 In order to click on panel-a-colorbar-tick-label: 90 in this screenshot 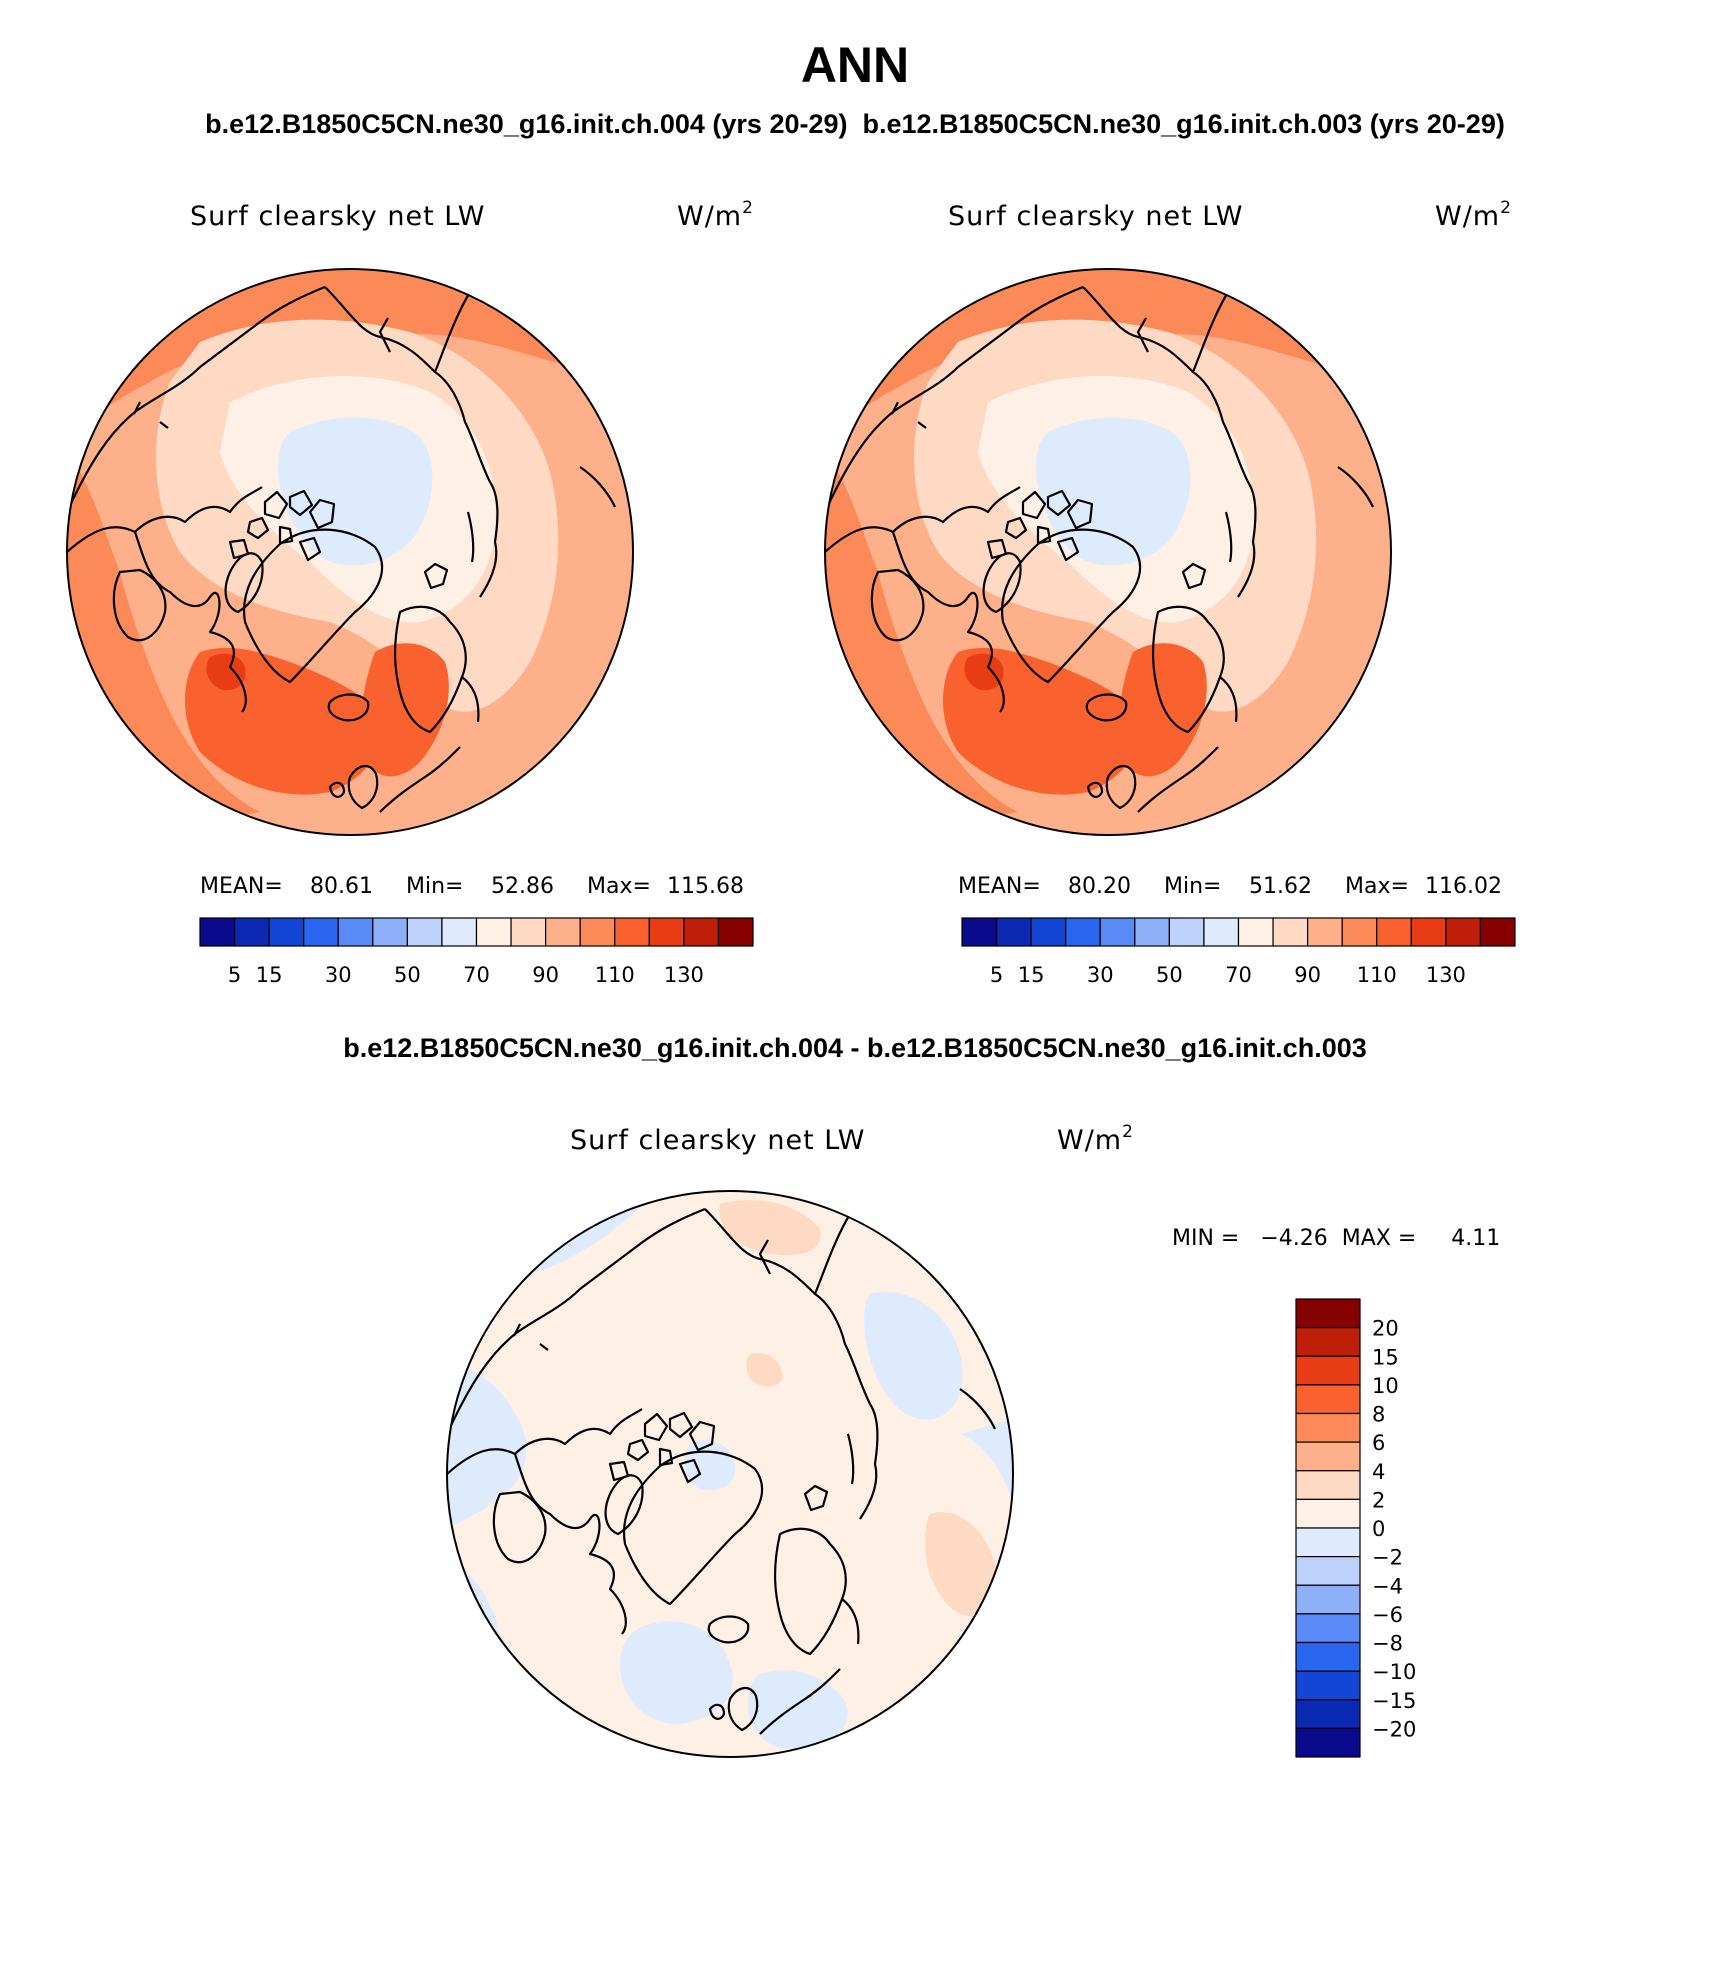, I will do `click(545, 975)`.